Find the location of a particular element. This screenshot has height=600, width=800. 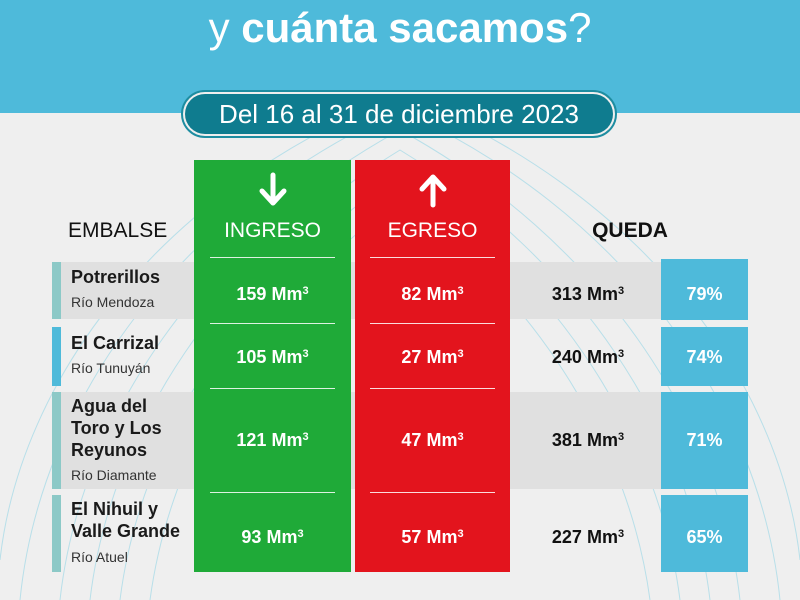

embalse-name: Toro y Los is located at coordinates (116, 428).